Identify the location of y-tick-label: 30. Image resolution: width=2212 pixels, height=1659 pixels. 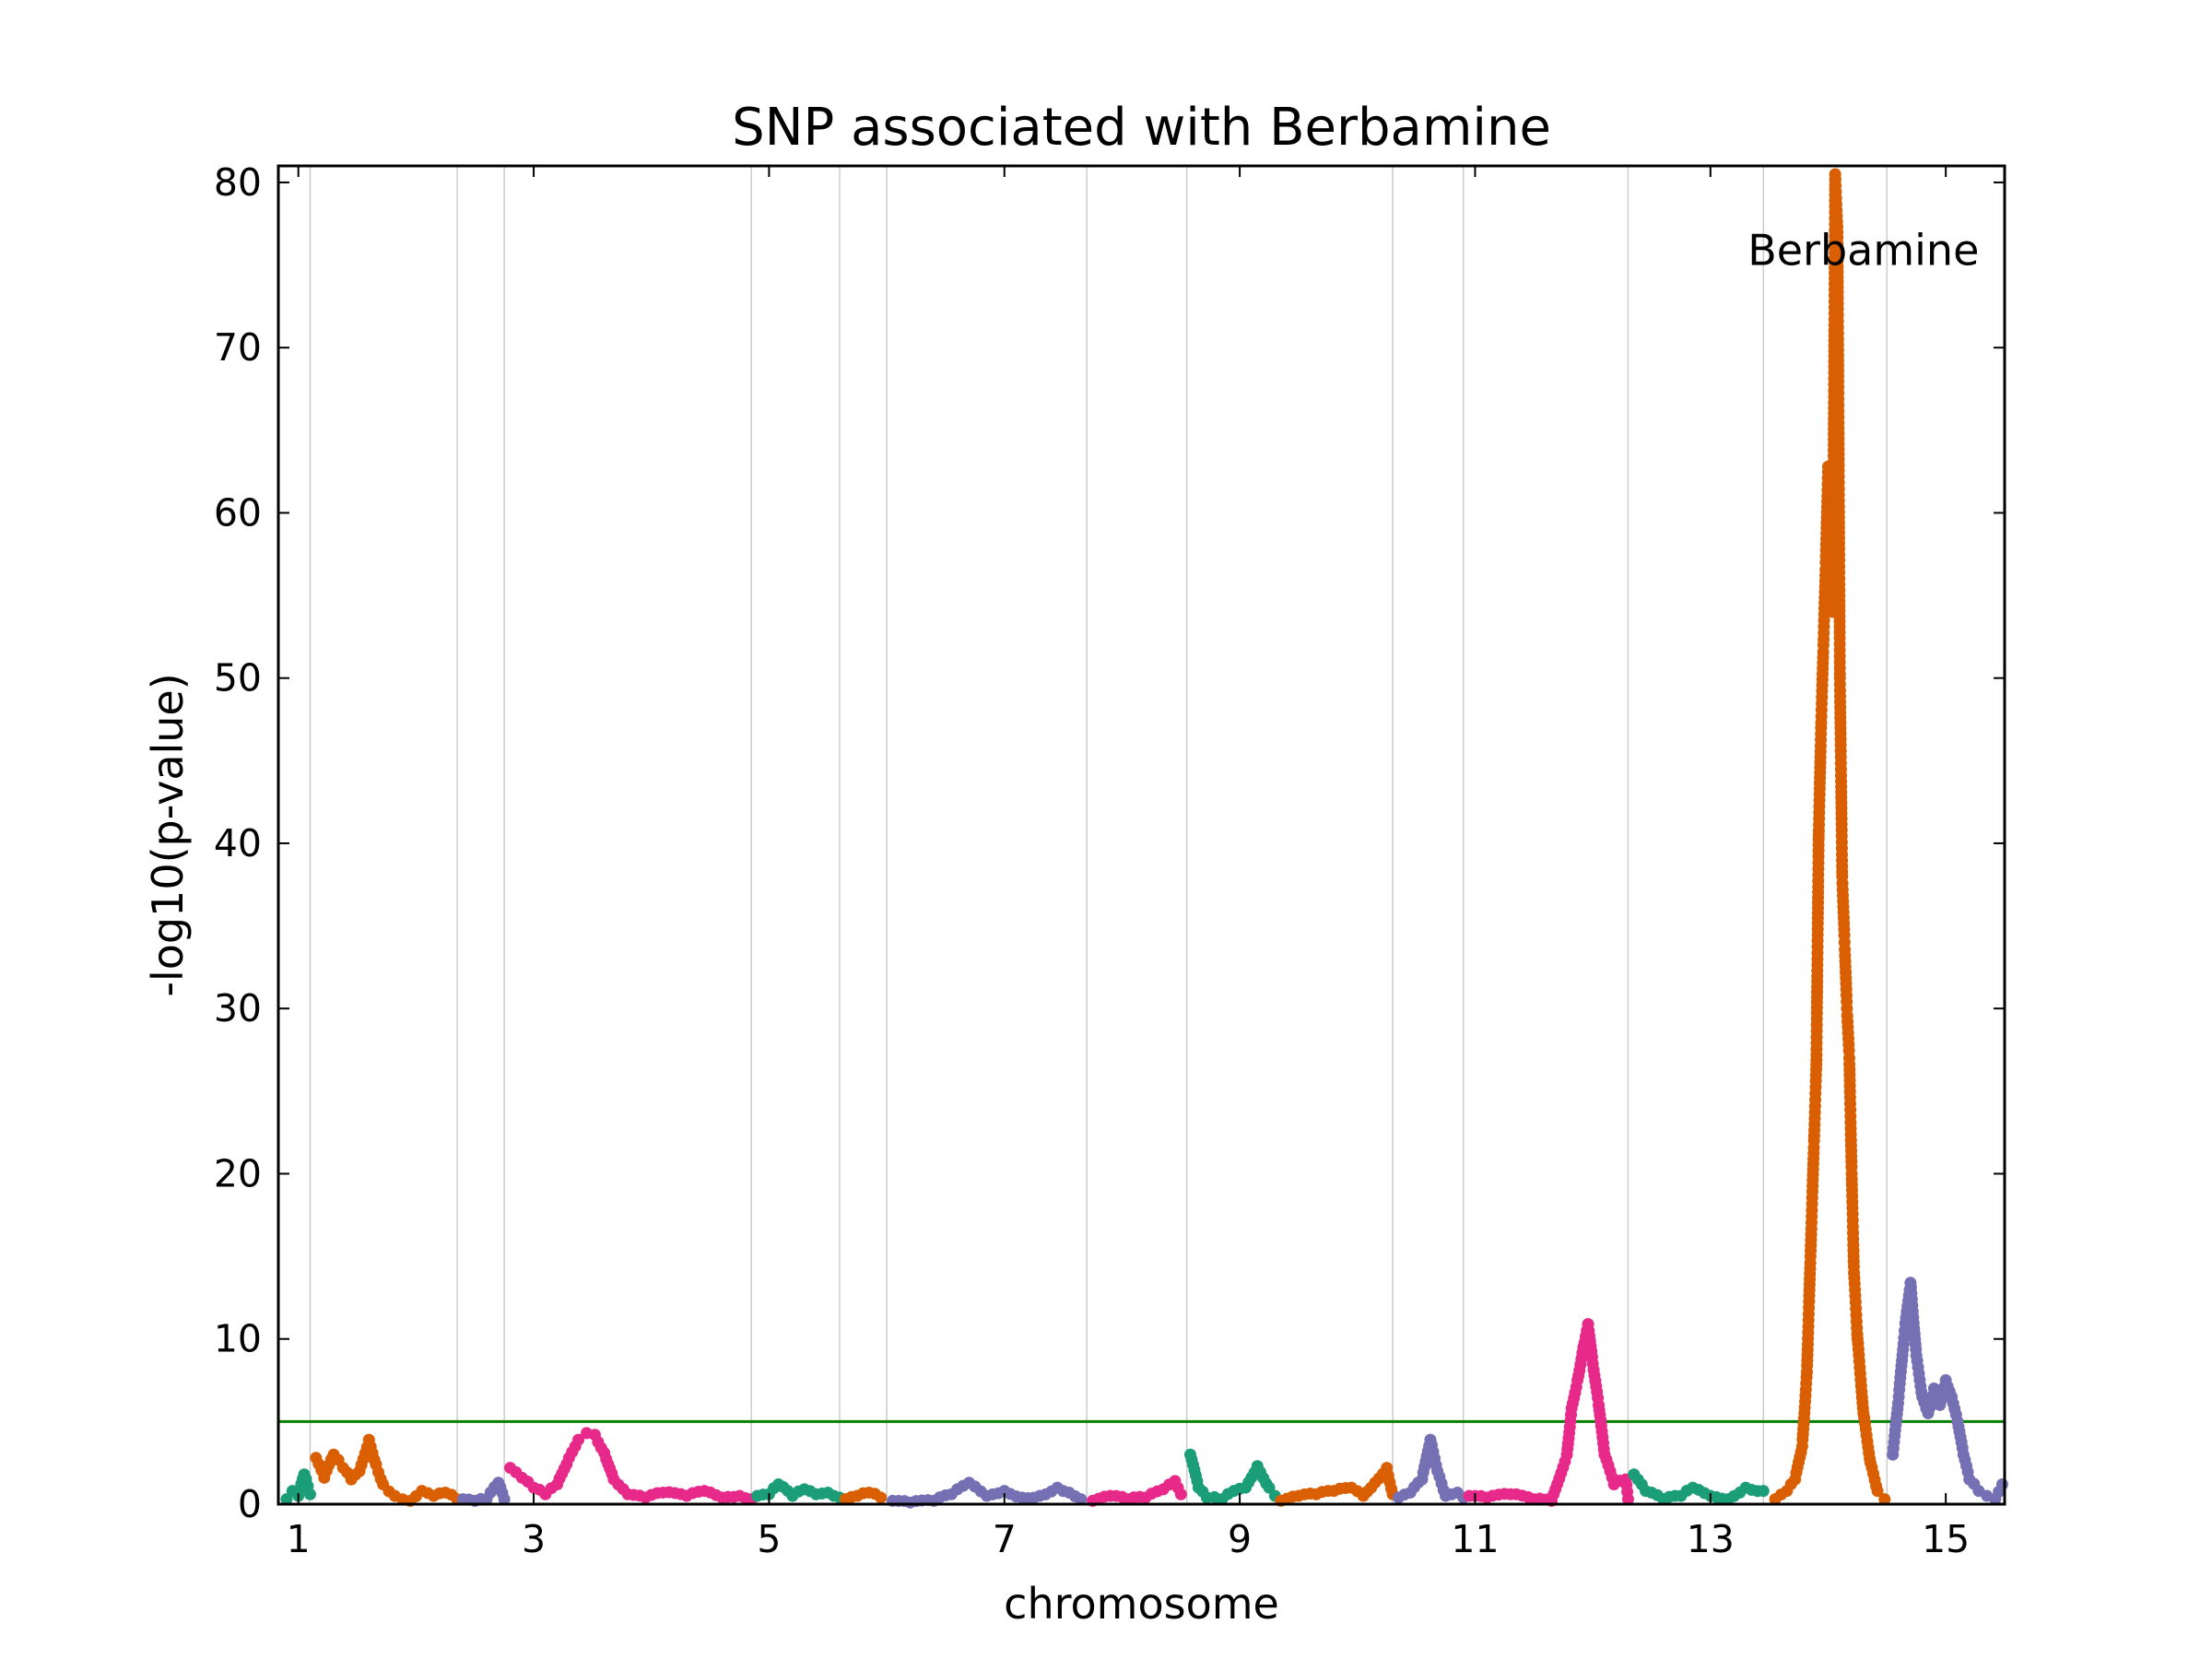
(238, 1008).